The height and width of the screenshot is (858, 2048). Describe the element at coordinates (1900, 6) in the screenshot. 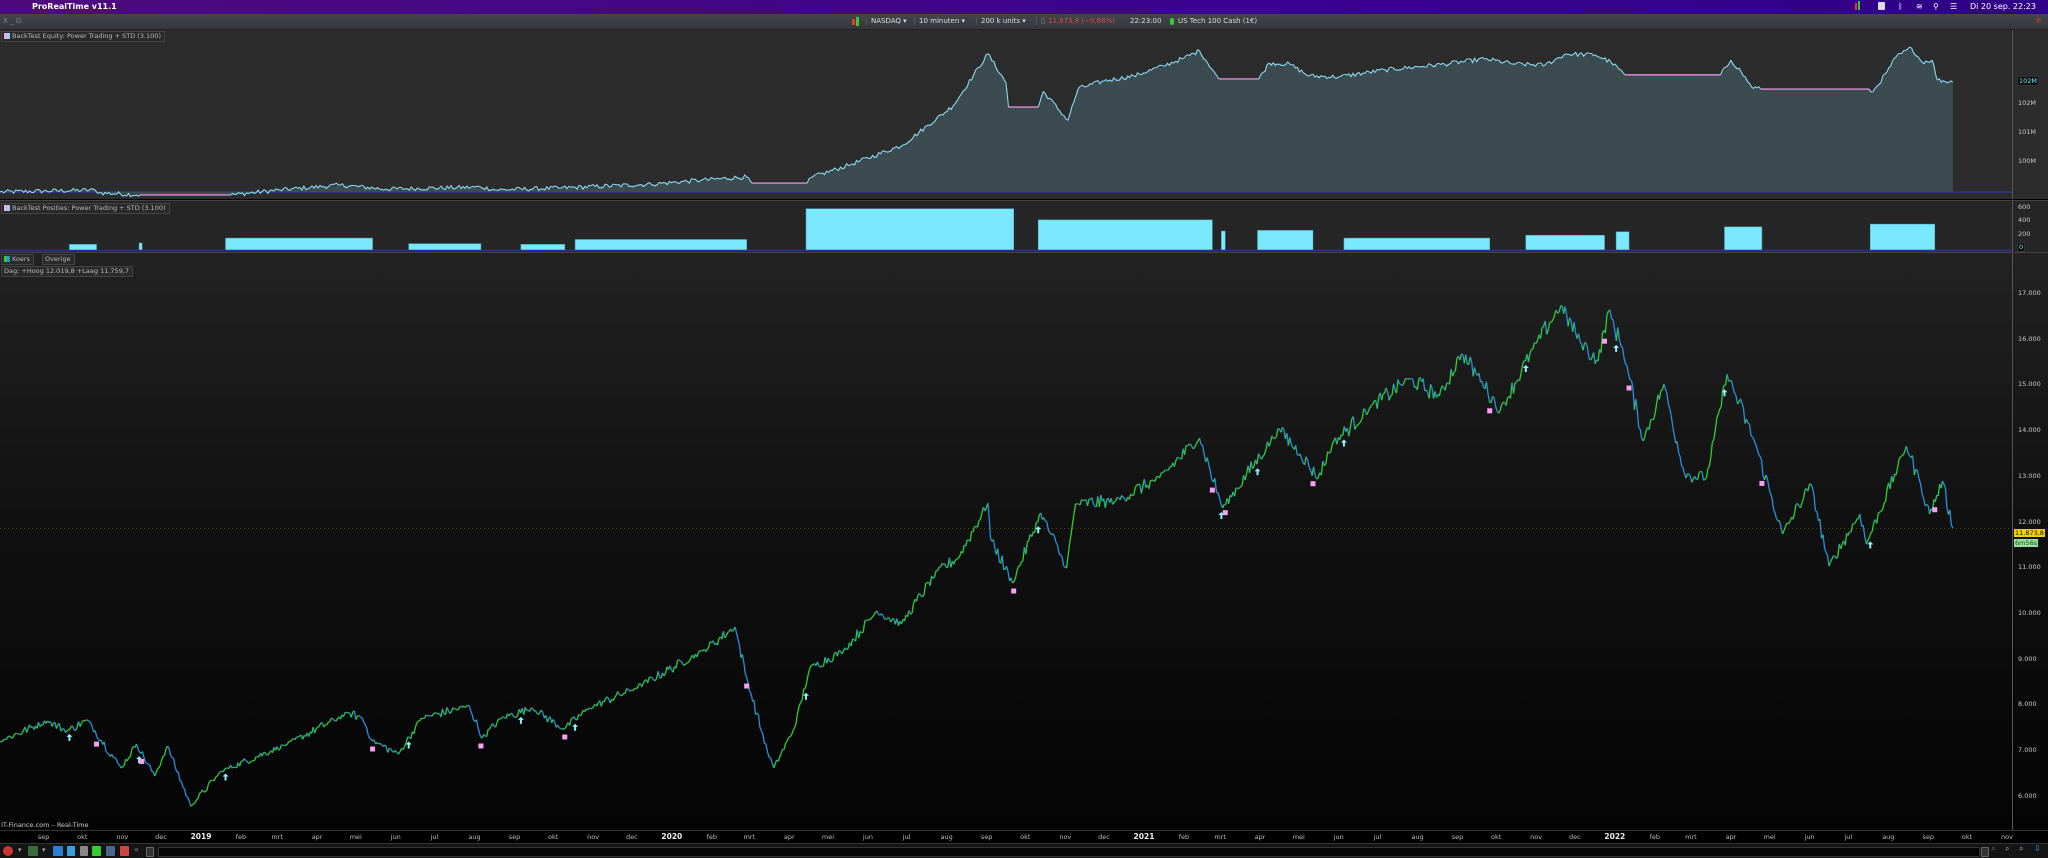

I see `bluetooth-icon: ᛒ` at that location.